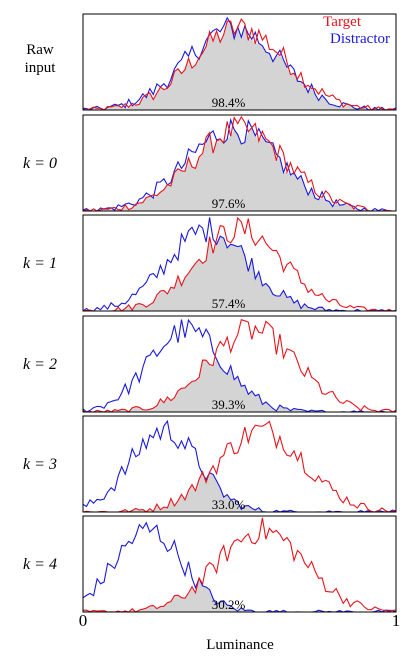 Image resolution: width=415 pixels, height=672 pixels. Describe the element at coordinates (240, 645) in the screenshot. I see `x-axis-label: Luminance` at that location.